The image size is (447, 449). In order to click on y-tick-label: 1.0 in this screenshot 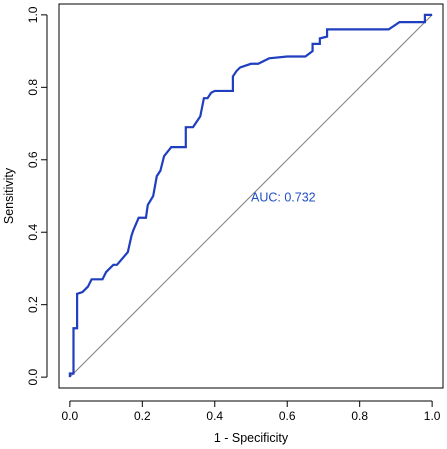, I will do `click(33, 14)`.